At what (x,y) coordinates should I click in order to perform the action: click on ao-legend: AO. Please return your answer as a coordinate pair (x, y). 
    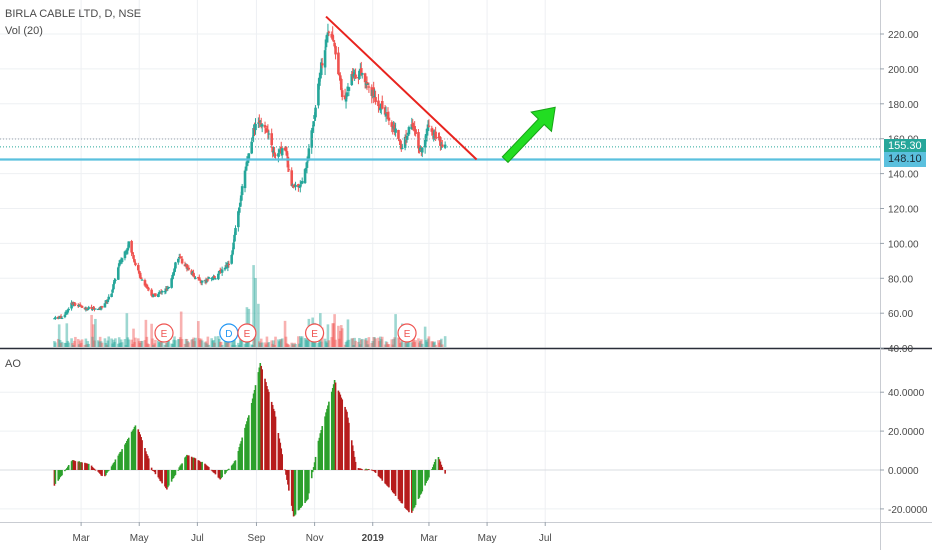
    Looking at the image, I should click on (13, 364).